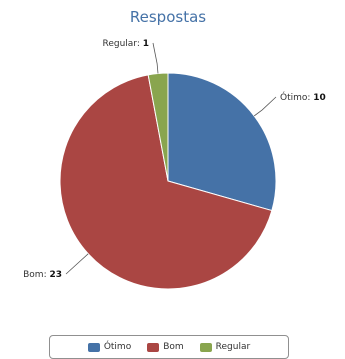 The width and height of the screenshot is (345, 359). Describe the element at coordinates (168, 17) in the screenshot. I see `chart-title: Respostas` at that location.